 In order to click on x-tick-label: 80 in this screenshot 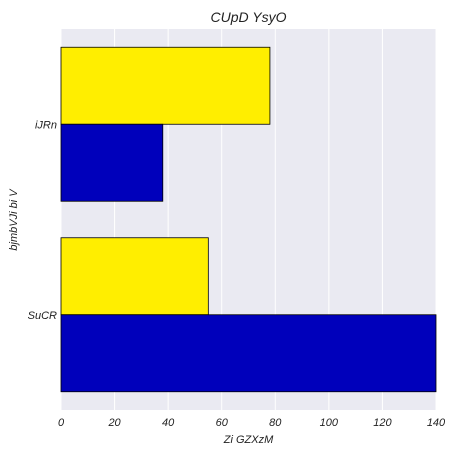, I will do `click(275, 423)`.